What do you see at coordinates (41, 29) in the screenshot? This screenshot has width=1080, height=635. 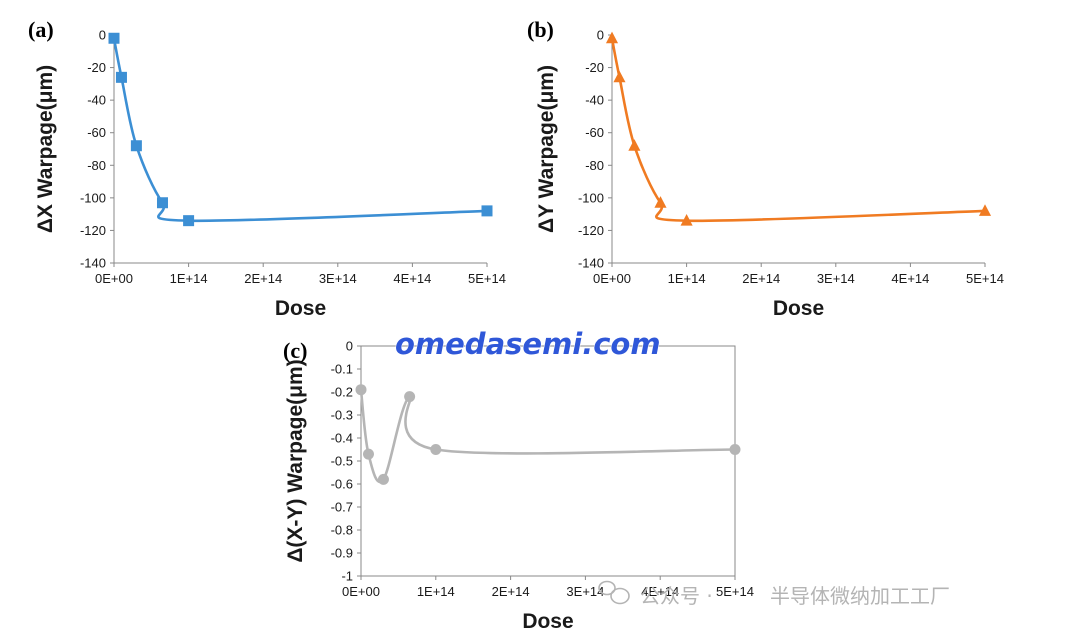 I see `panel-label: (a)` at bounding box center [41, 29].